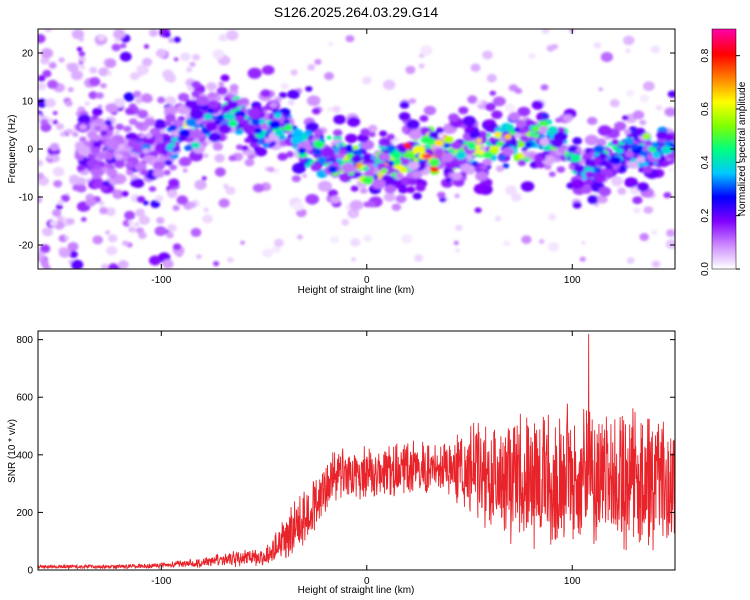 The width and height of the screenshot is (750, 600). Describe the element at coordinates (705, 55) in the screenshot. I see `colorbar-tick-label: 0.8` at that location.